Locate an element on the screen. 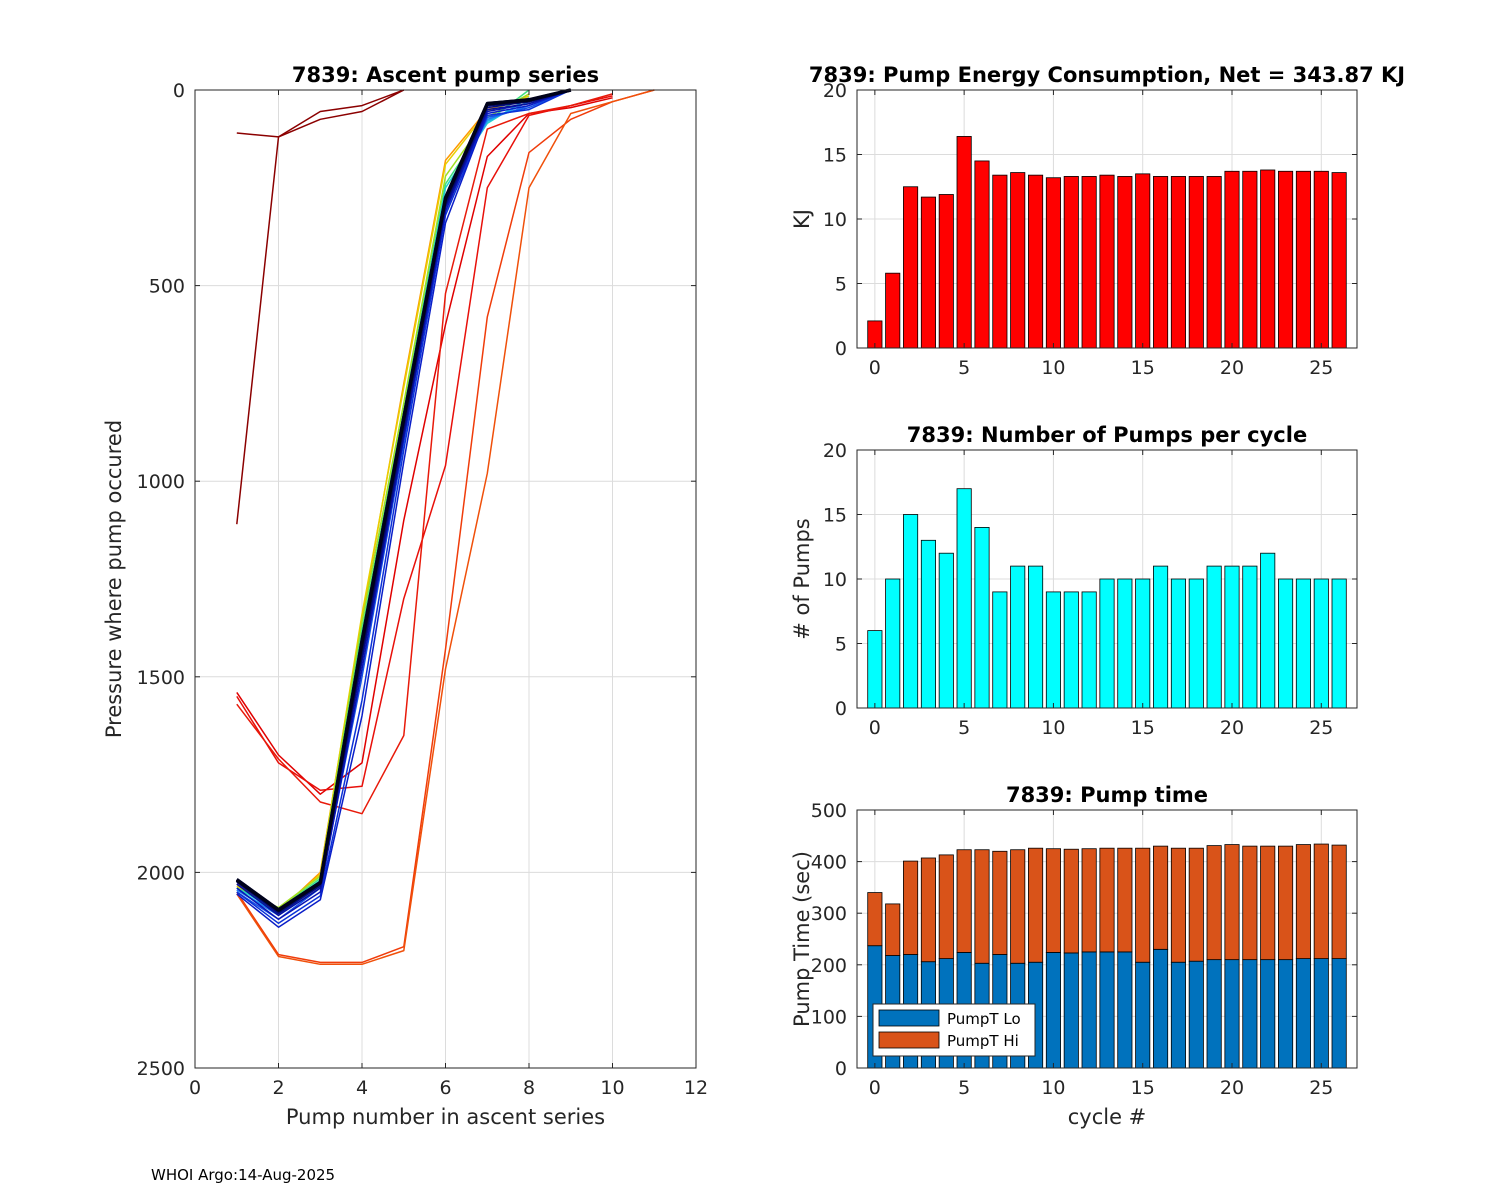 The height and width of the screenshot is (1200, 1500). y-tick-label: 300 is located at coordinates (829, 914).